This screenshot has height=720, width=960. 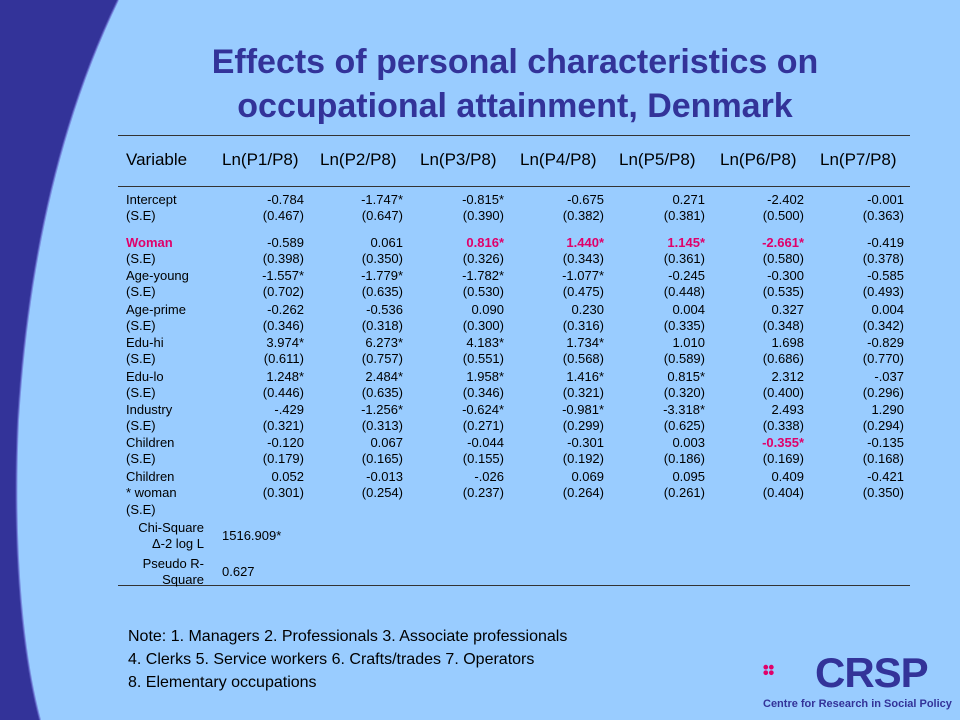 I want to click on table-cell: (0.264), so click(x=583, y=492).